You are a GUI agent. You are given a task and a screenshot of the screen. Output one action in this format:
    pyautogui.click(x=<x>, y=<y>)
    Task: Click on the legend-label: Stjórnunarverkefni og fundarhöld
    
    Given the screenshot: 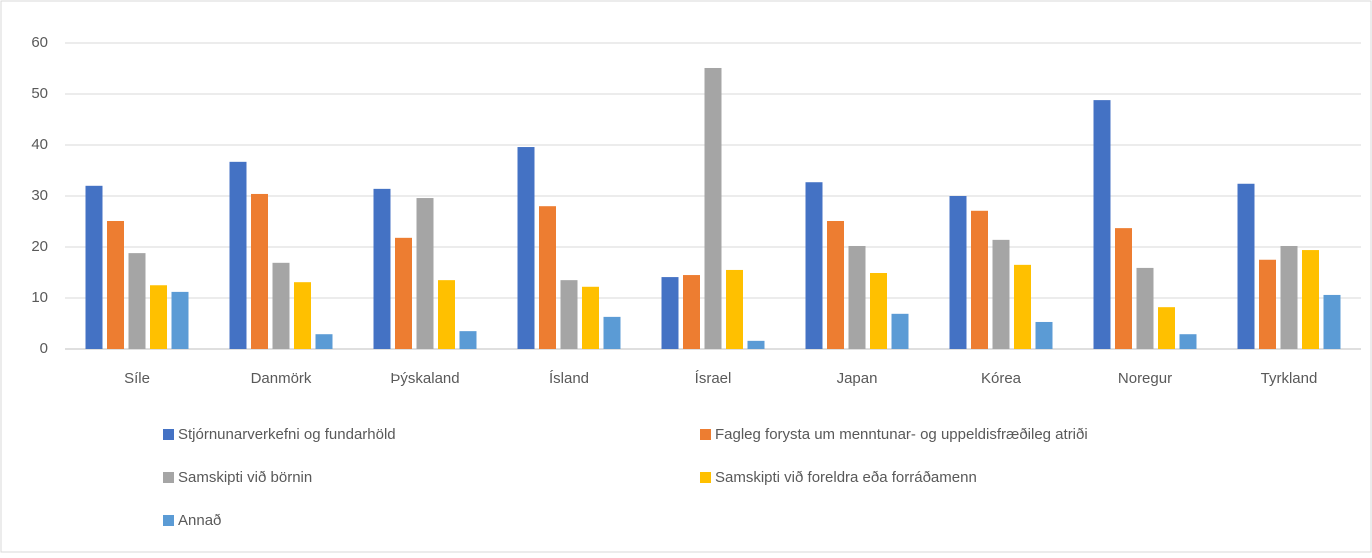 What is the action you would take?
    pyautogui.click(x=287, y=434)
    